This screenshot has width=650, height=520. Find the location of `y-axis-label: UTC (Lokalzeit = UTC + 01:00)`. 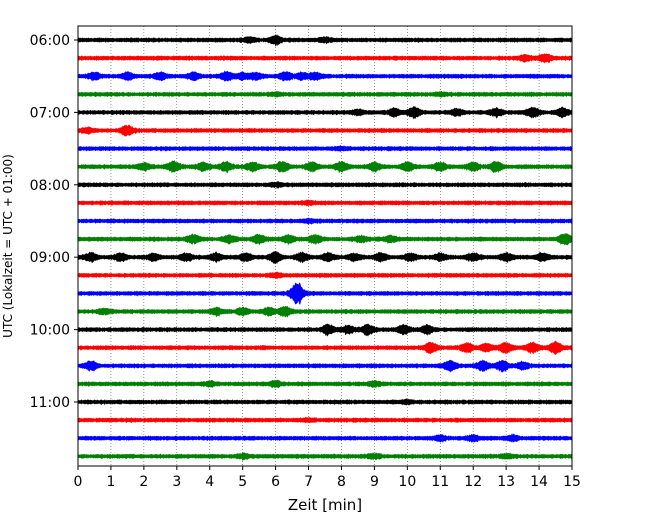

y-axis-label: UTC (Lokalzeit = UTC + 01:00) is located at coordinates (8, 246).